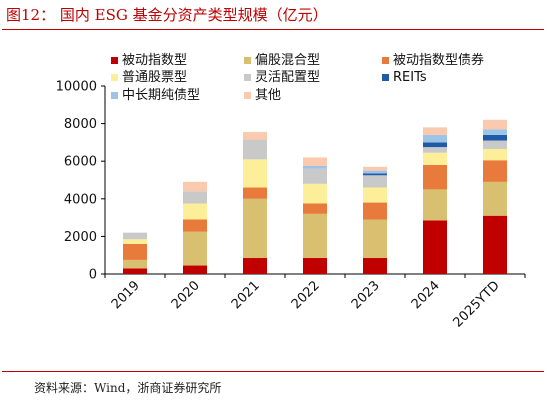  I want to click on bar-segment-2021-s8, so click(255, 136).